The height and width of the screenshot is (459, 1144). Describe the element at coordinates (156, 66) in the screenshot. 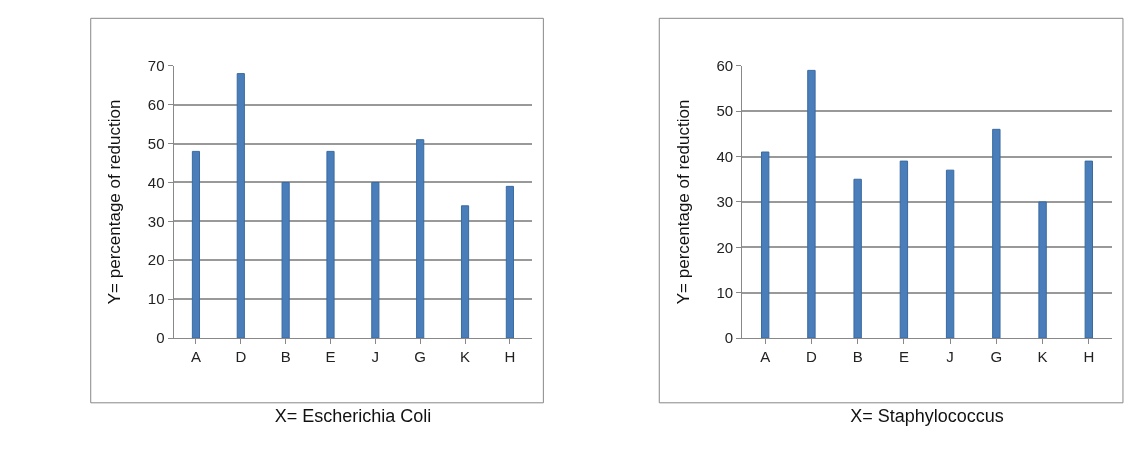

I see `y-tick-label: 70` at that location.